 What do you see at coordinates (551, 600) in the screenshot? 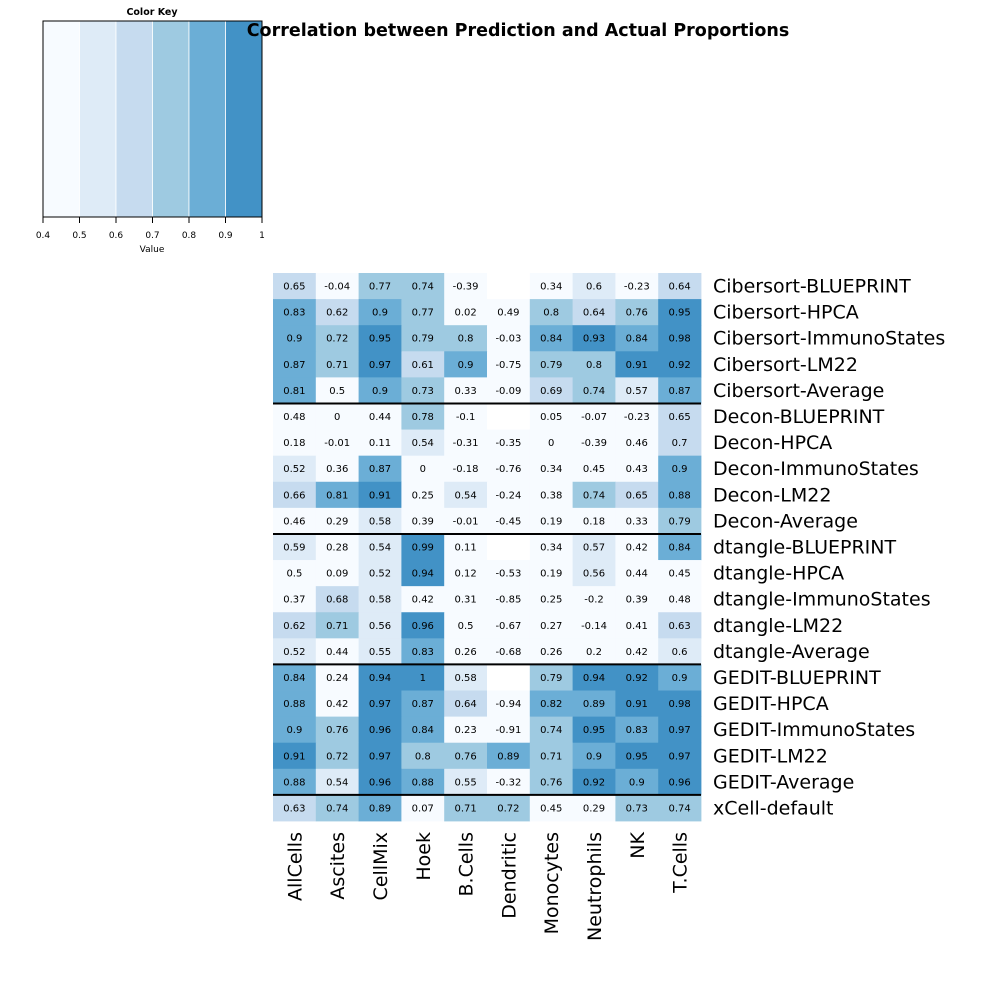
I see `cell-value-label: 0.25` at bounding box center [551, 600].